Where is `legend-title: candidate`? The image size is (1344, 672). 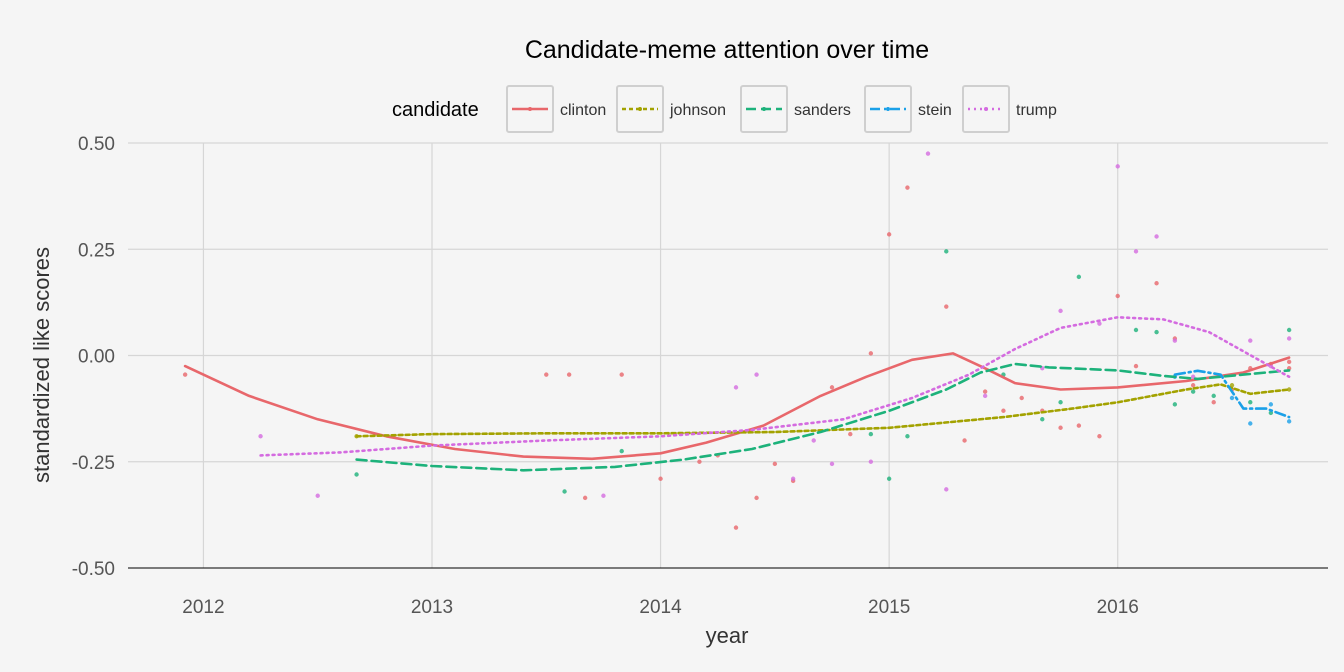 legend-title: candidate is located at coordinates (435, 110).